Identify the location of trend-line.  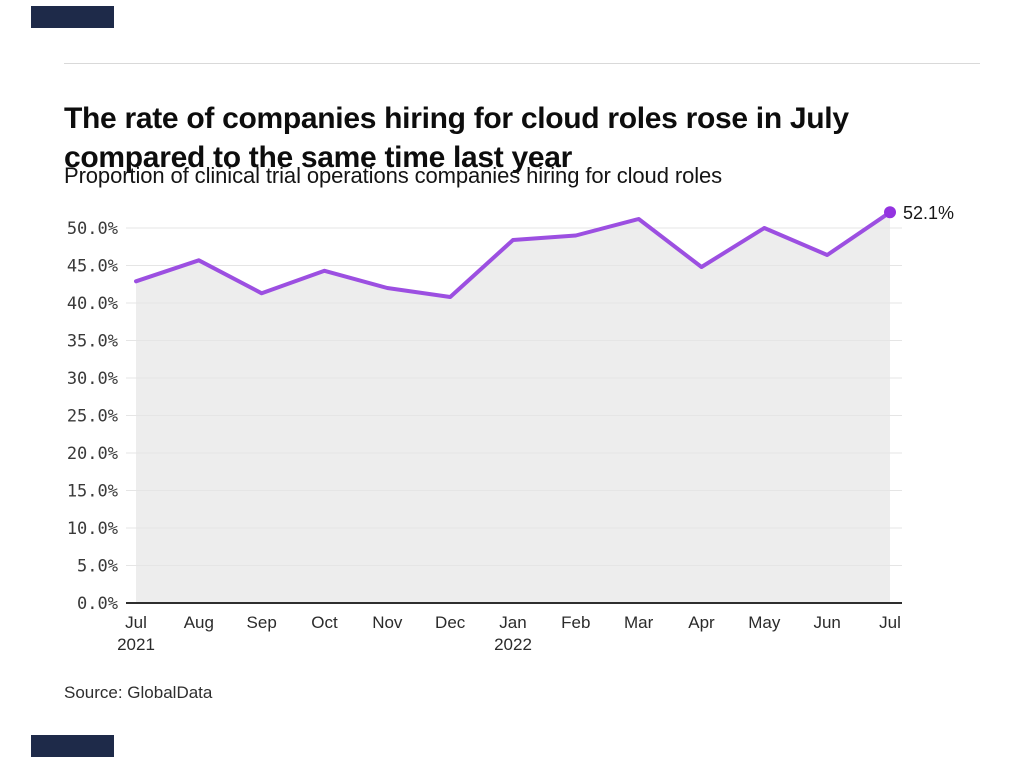
(513, 254).